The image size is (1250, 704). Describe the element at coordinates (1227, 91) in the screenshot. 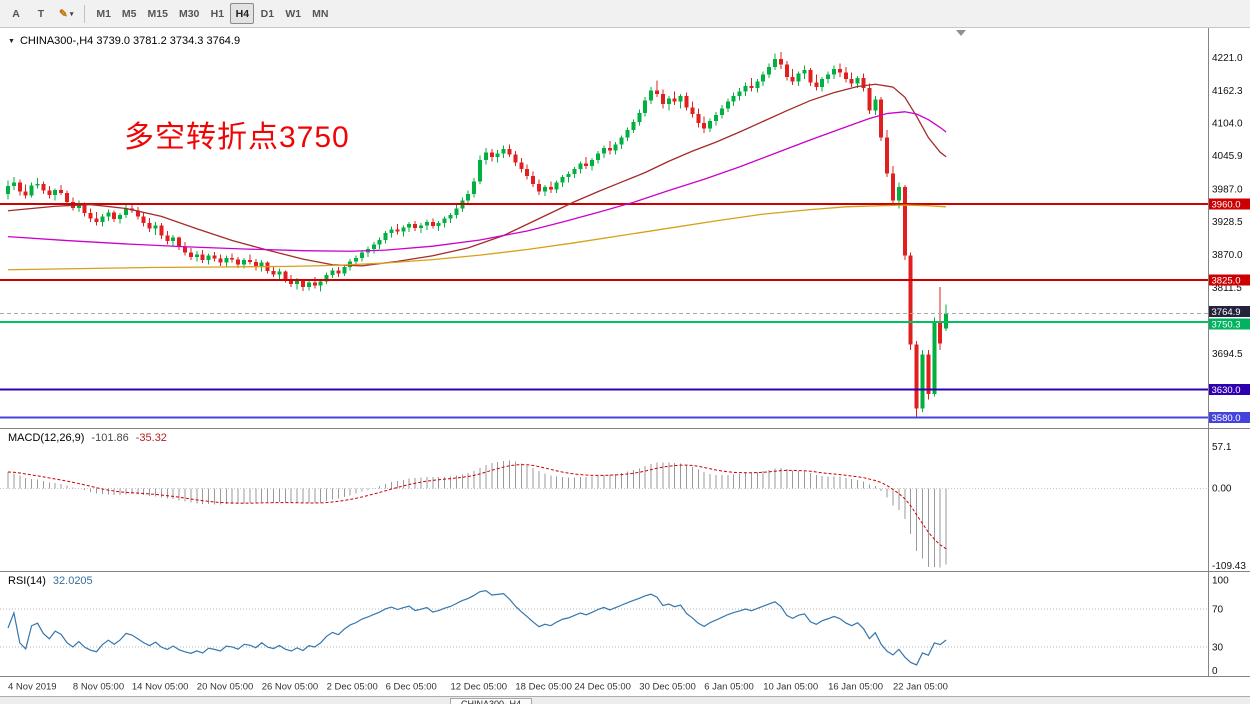

I see `price-axis-tick: 4162.3` at that location.